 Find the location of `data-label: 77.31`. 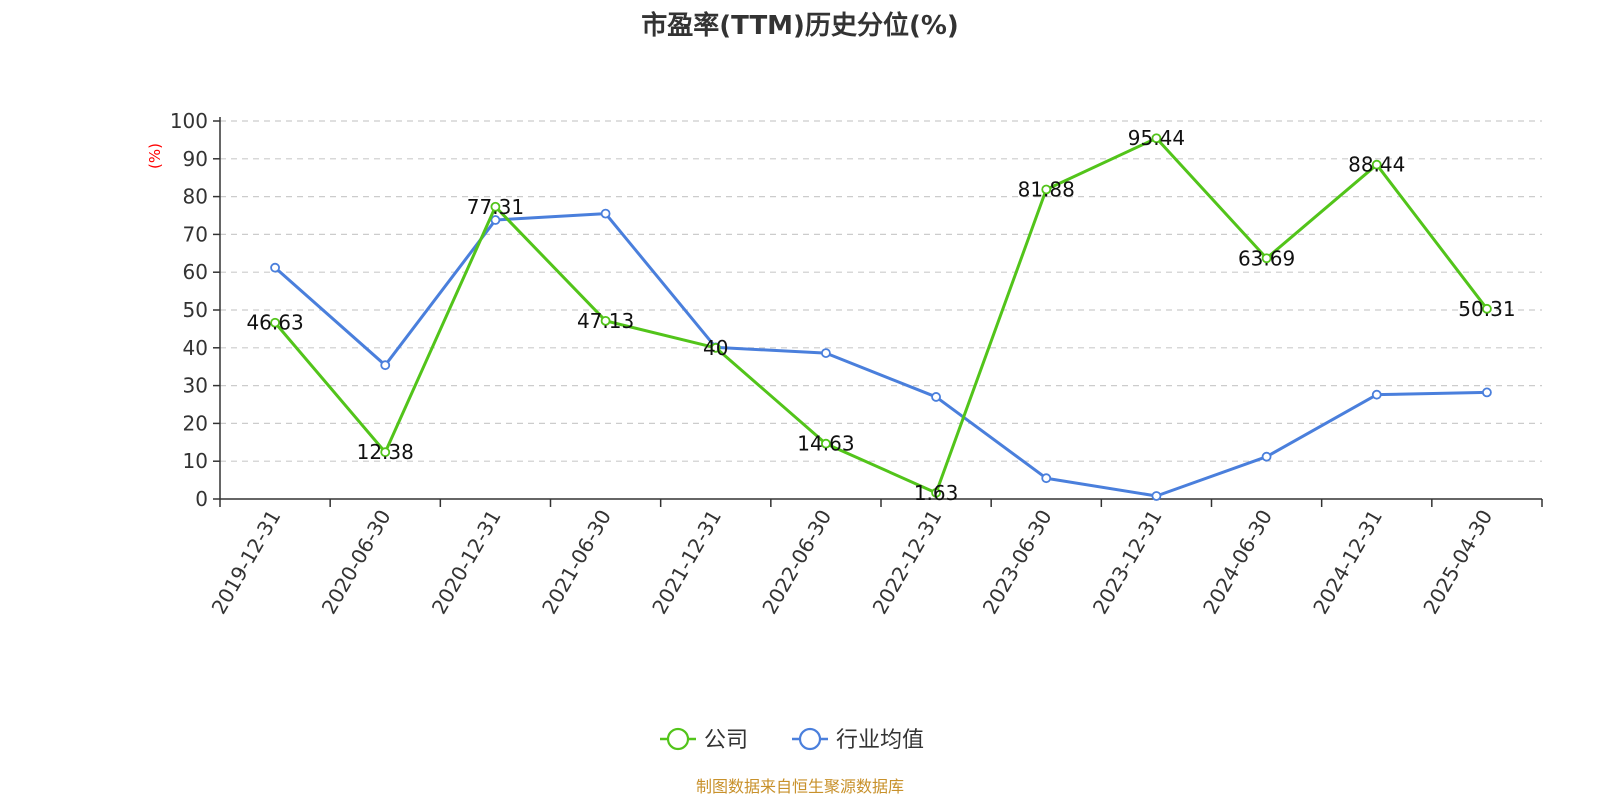

data-label: 77.31 is located at coordinates (495, 207).